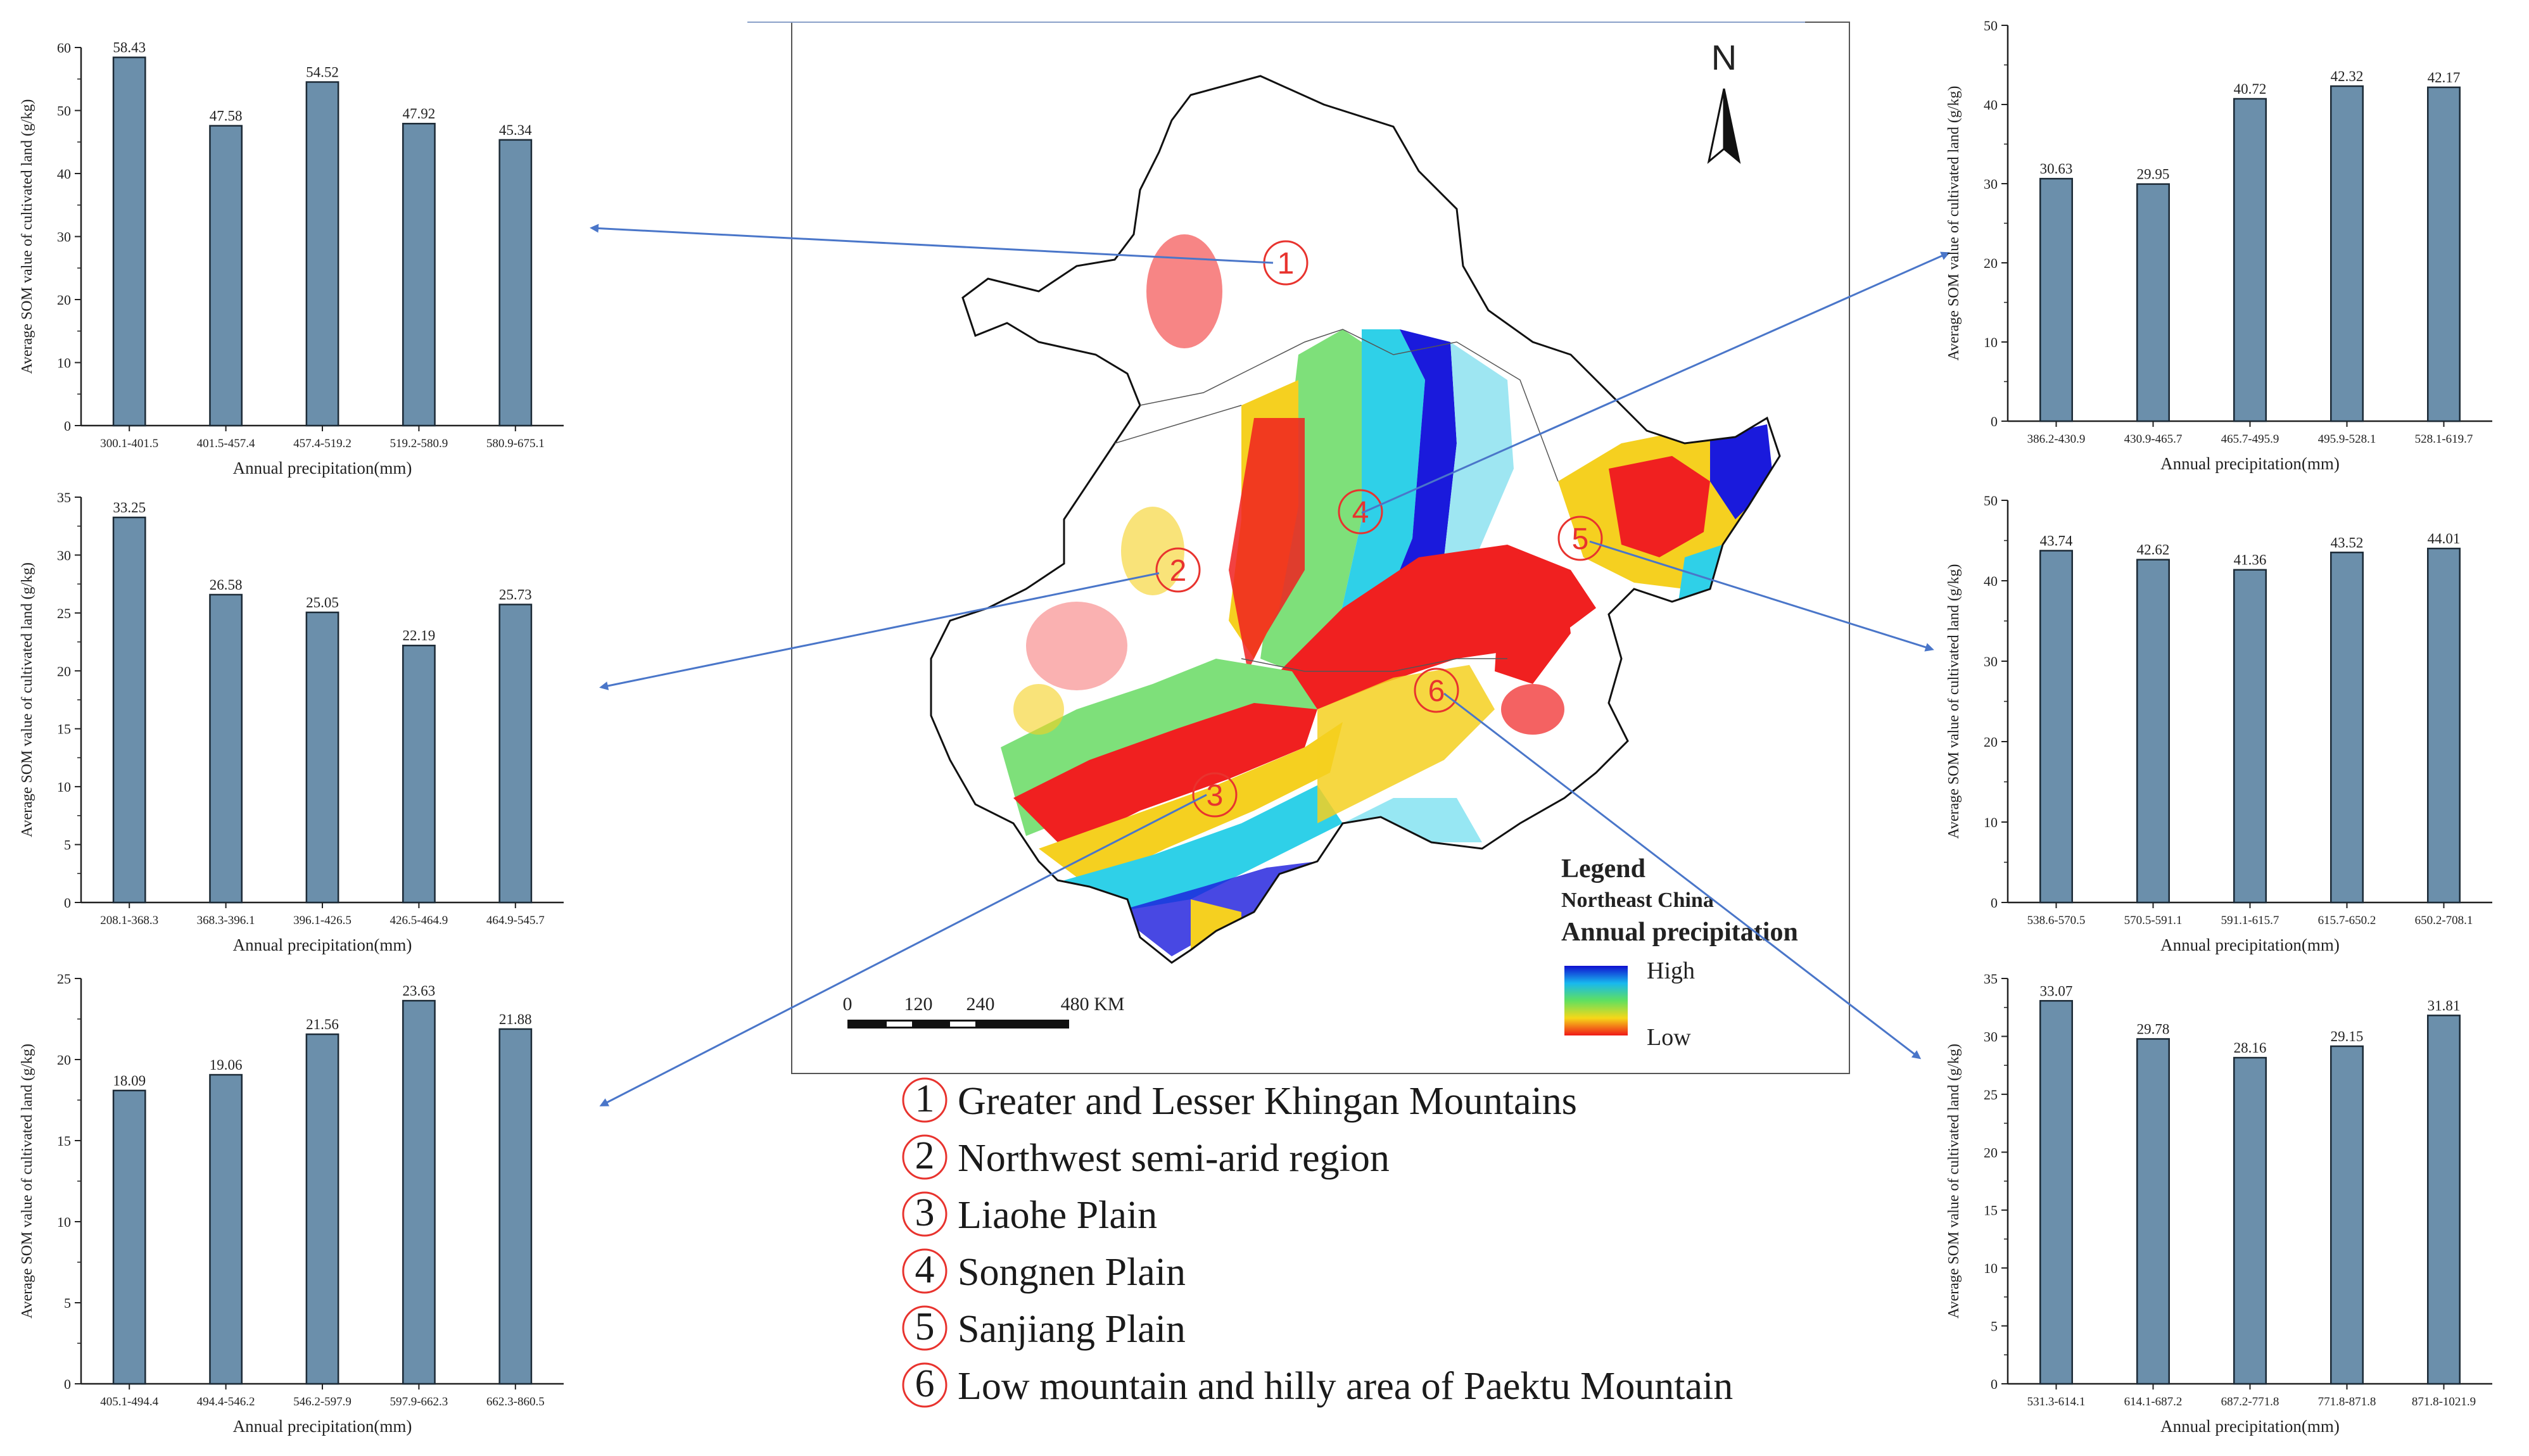 The width and height of the screenshot is (2529, 1456). What do you see at coordinates (2444, 539) in the screenshot?
I see `bar-value-label: 44.01` at bounding box center [2444, 539].